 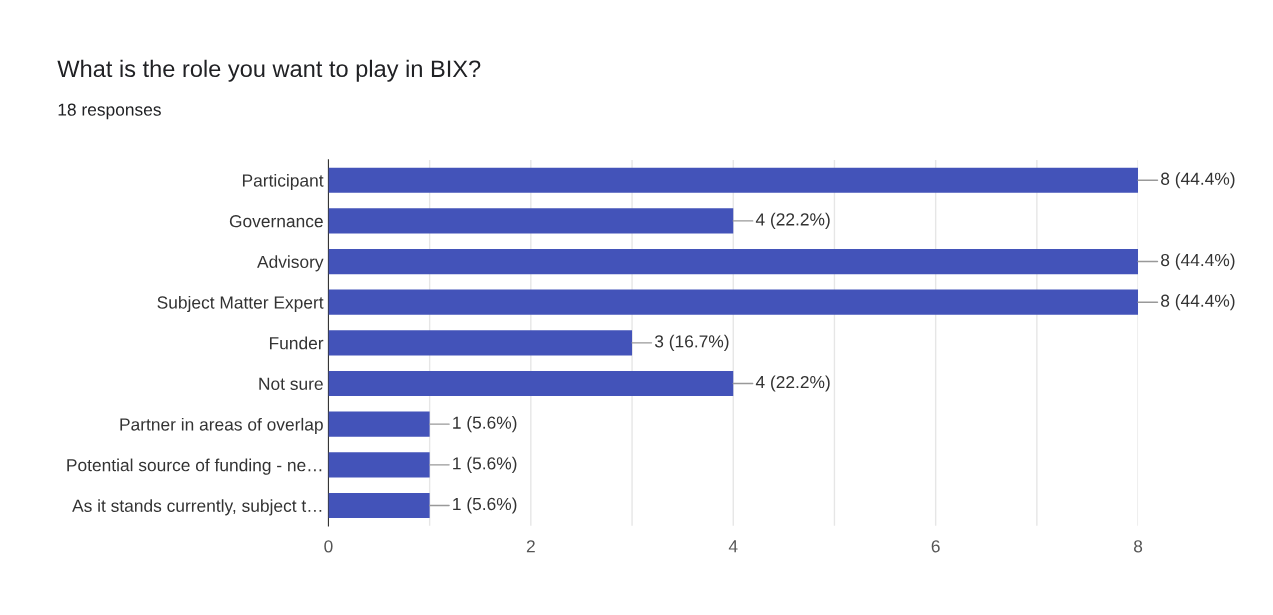 What do you see at coordinates (1138, 546) in the screenshot?
I see `x-tick-label: 8` at bounding box center [1138, 546].